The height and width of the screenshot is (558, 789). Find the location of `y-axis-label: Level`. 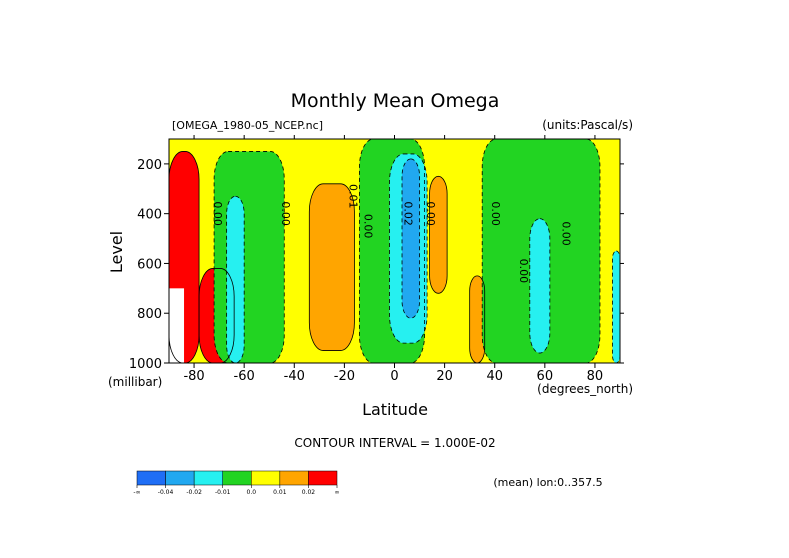

y-axis-label: Level is located at coordinates (116, 252).